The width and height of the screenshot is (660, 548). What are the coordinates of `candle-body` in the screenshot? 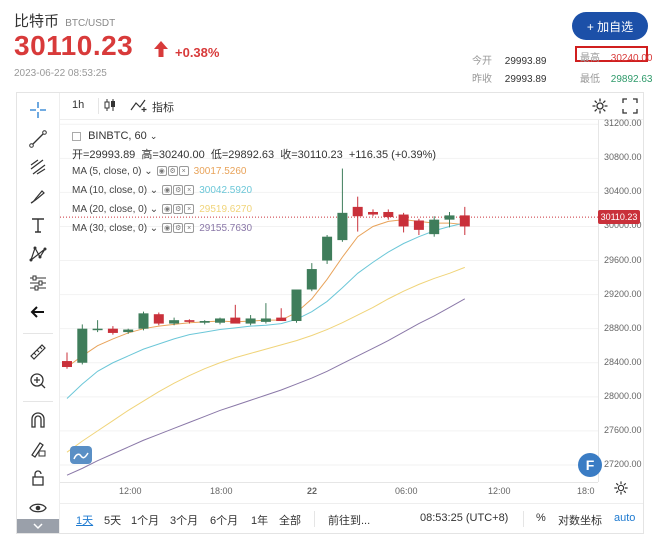 It's located at (189, 321).